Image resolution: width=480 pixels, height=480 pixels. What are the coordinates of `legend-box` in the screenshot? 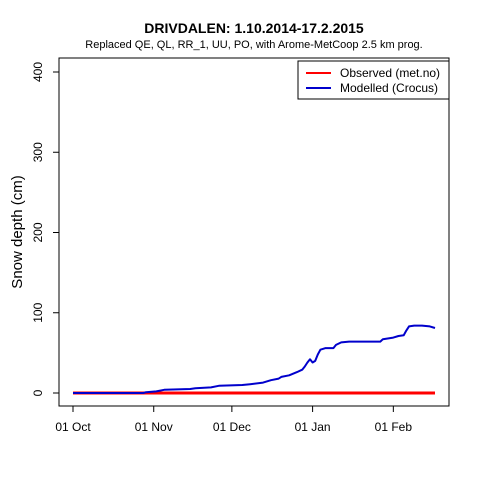 It's located at (373, 80).